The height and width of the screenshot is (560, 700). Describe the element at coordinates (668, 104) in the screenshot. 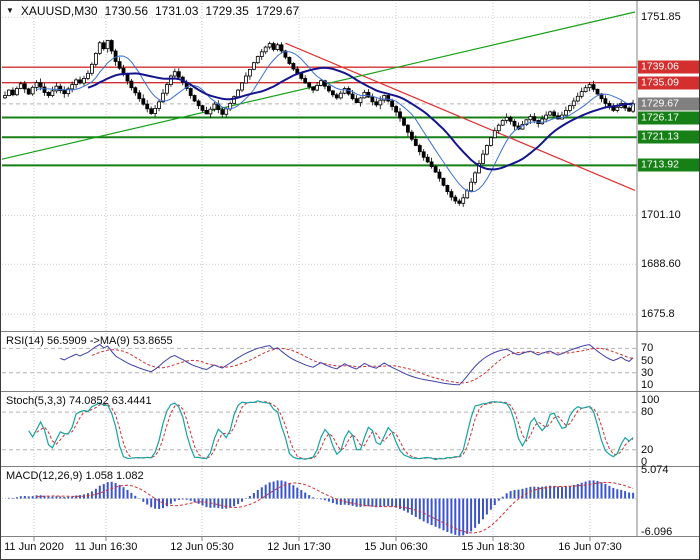

I see `current-price-badge: 1729.67` at that location.